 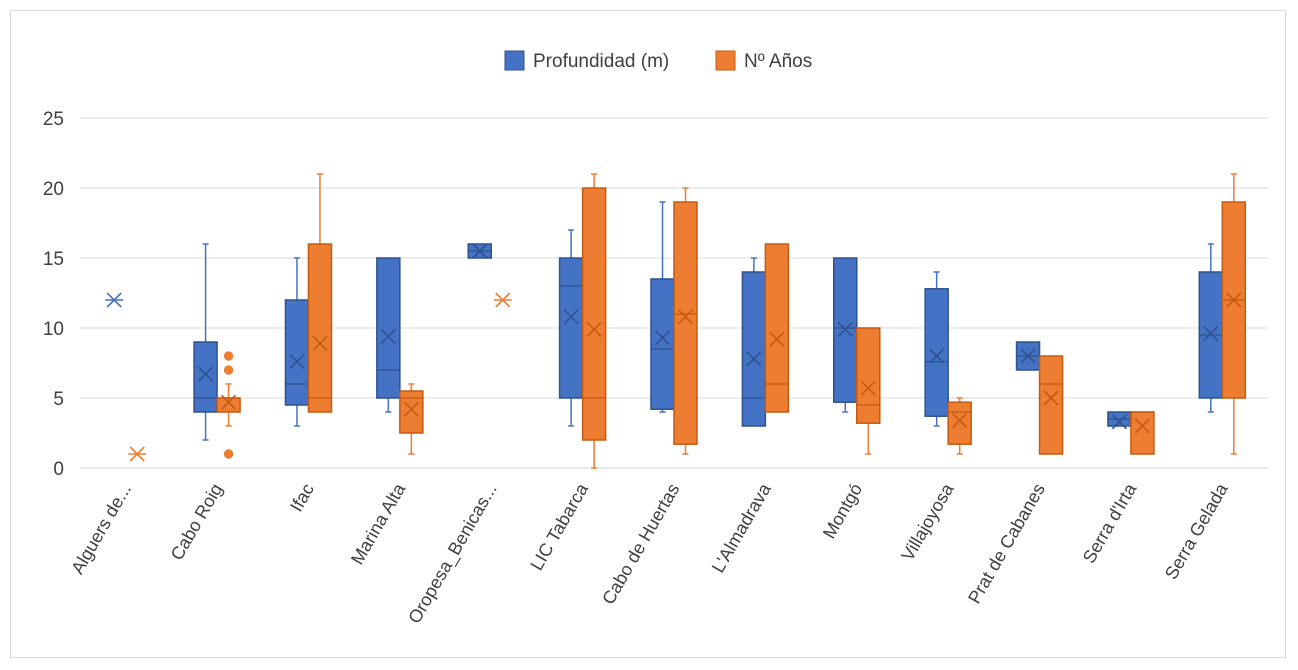 I want to click on x-tick-label-10: Prat de Cabanes, so click(x=1006, y=543).